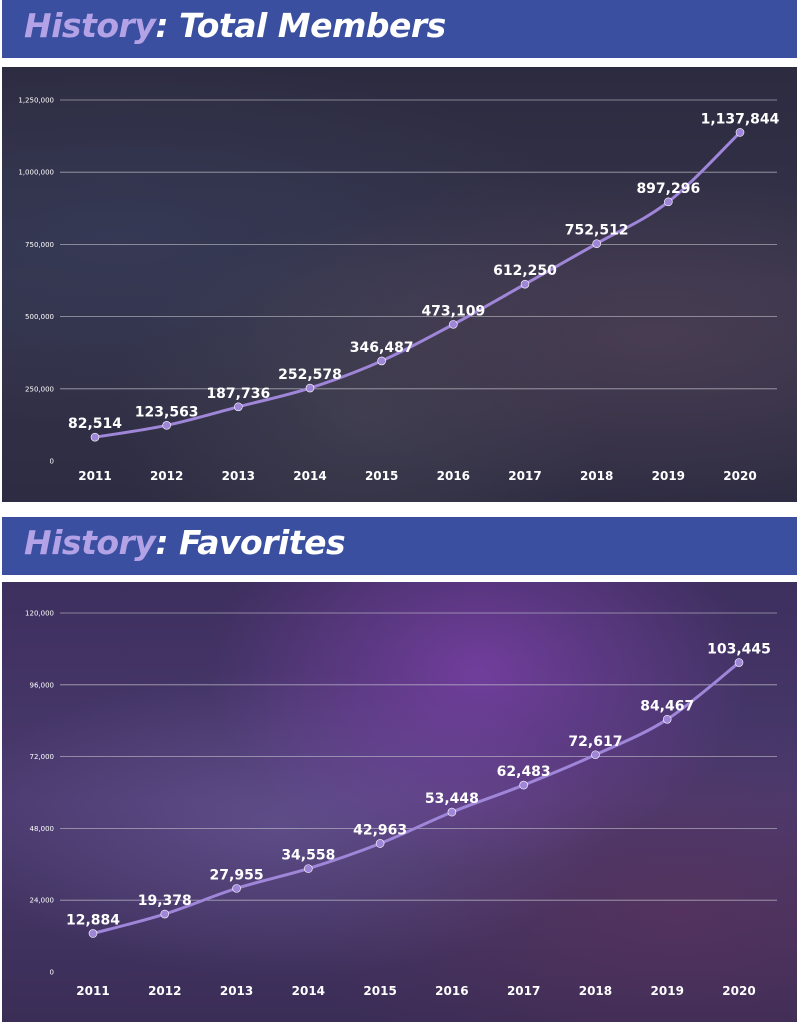 The image size is (801, 1024). Describe the element at coordinates (309, 476) in the screenshot. I see `members-x-tick-label: 2014` at that location.